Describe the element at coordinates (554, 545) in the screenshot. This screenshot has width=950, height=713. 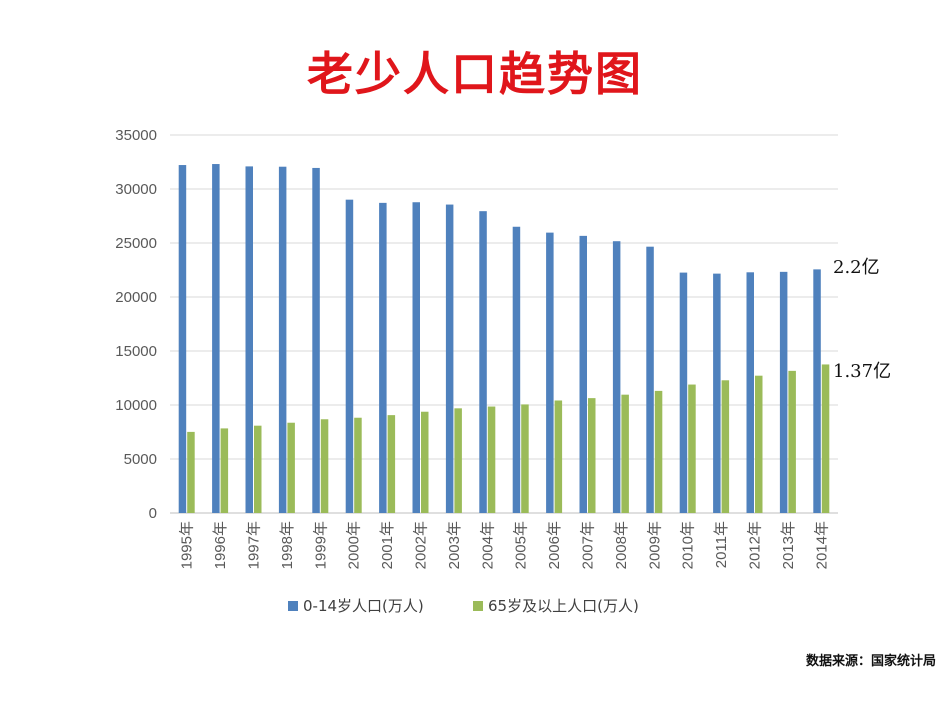
I see `x-tick-label: 2006年` at that location.